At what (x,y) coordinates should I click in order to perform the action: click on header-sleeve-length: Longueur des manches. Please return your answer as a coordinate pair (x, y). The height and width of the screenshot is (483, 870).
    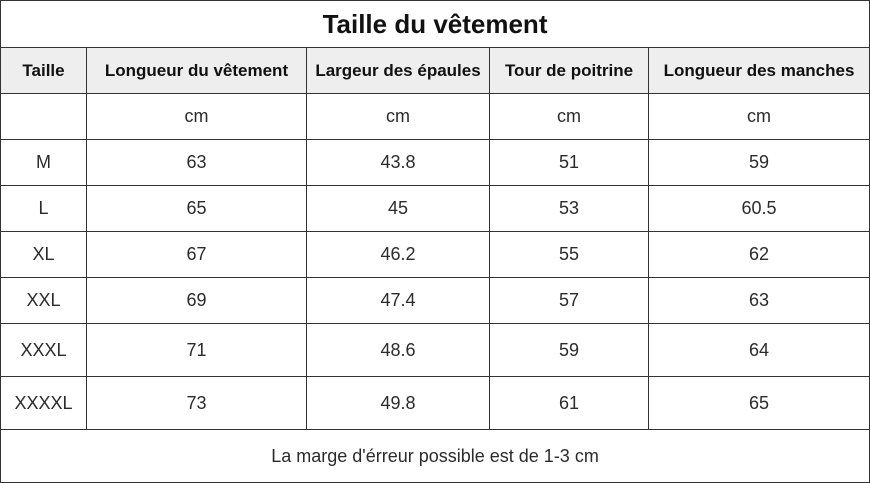
    Looking at the image, I should click on (758, 70).